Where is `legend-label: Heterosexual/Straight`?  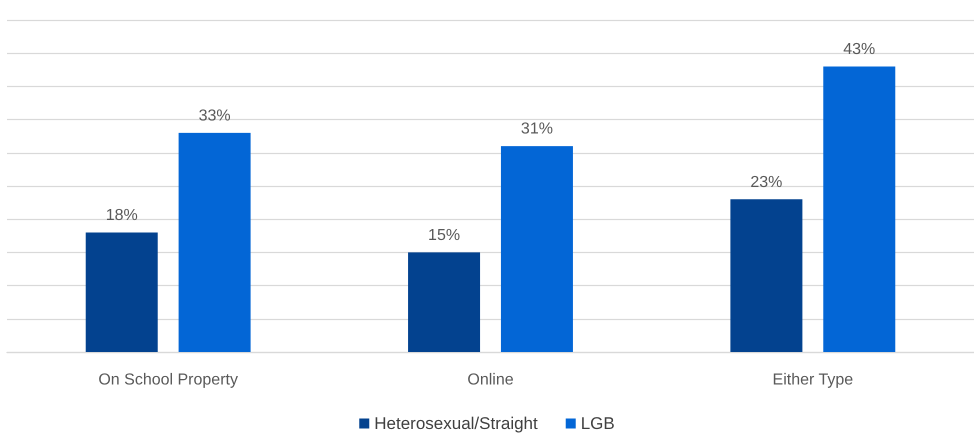 legend-label: Heterosexual/Straight is located at coordinates (456, 423).